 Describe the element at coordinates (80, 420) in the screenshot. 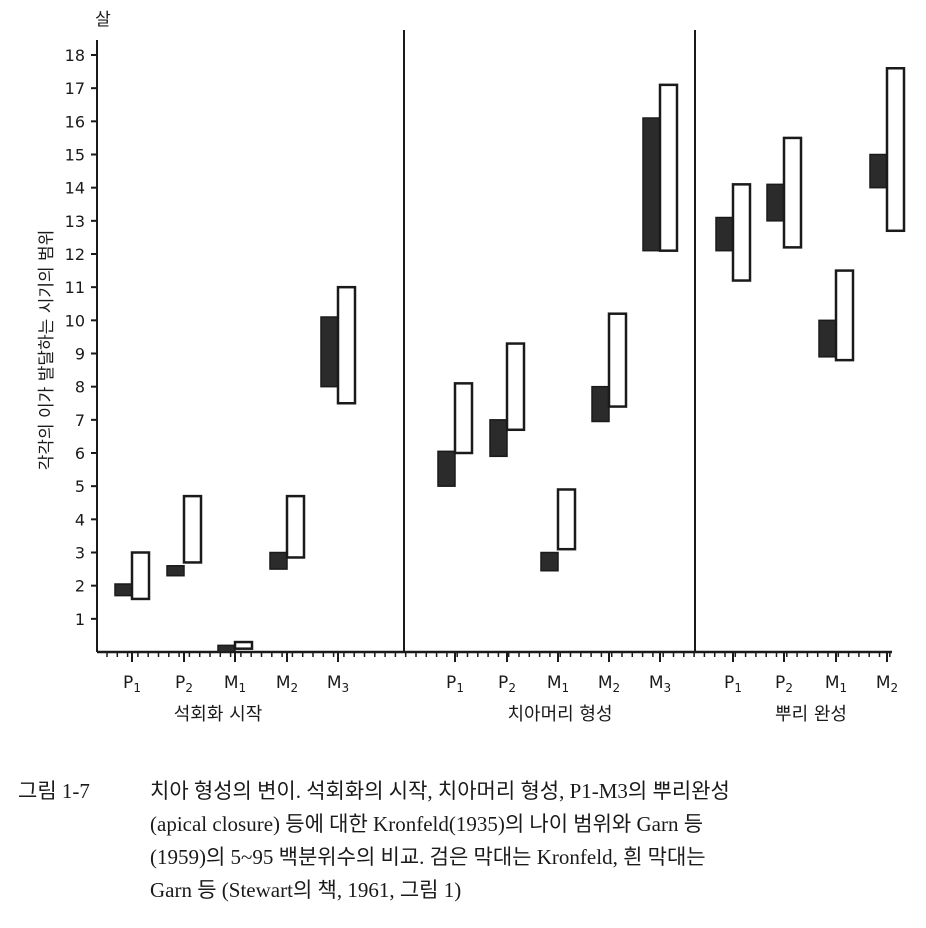

I see `y-tick-label: 7` at that location.